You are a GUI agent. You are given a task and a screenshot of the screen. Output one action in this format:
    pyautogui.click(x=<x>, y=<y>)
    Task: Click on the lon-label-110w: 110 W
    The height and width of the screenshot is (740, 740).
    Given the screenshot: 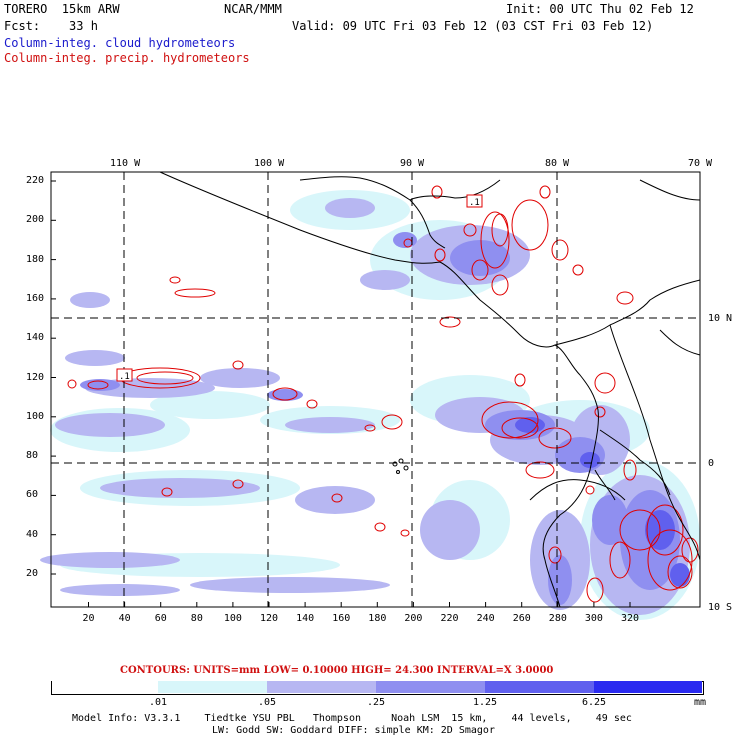 What is the action you would take?
    pyautogui.click(x=125, y=163)
    